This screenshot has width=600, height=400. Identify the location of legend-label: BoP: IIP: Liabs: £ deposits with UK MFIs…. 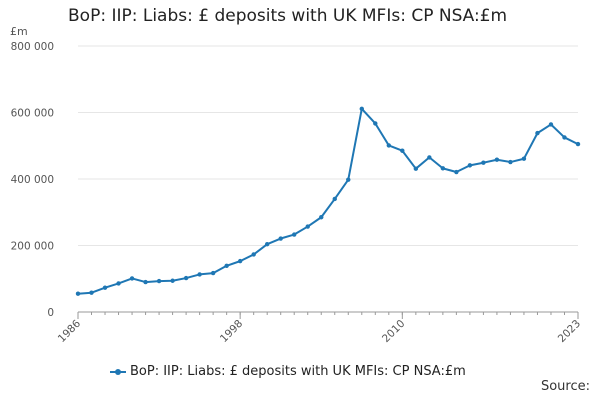
(298, 371).